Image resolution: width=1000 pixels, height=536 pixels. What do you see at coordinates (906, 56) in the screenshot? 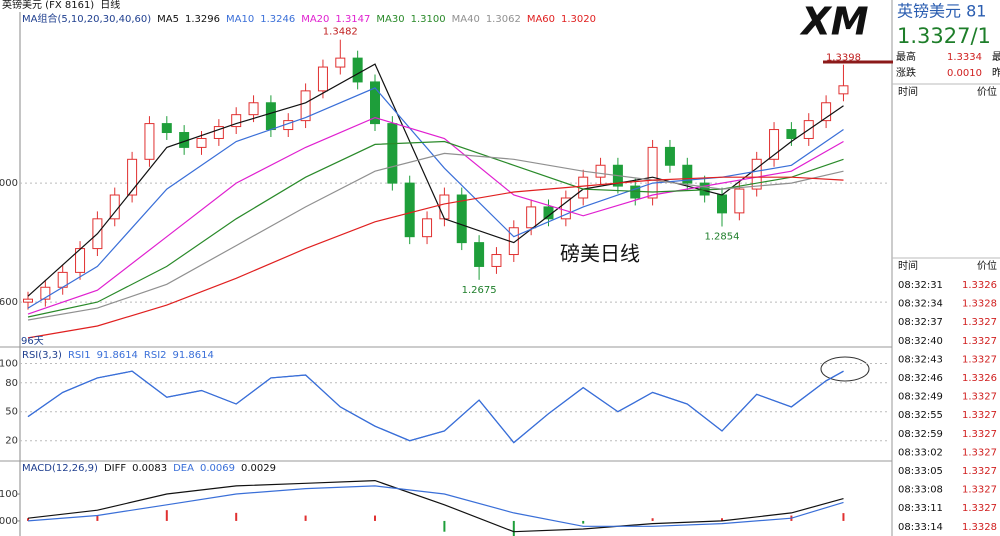
I see `row-label: 最高` at bounding box center [906, 56].